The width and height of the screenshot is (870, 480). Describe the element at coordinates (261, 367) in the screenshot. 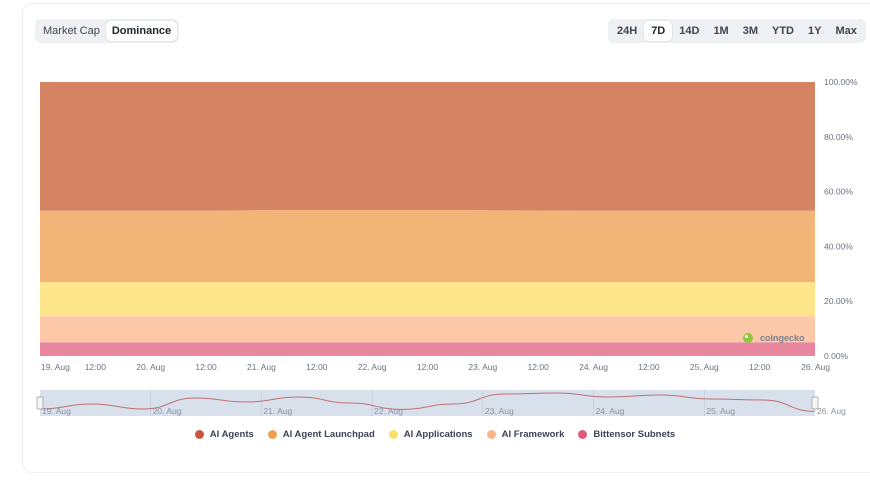

I see `x-tick-label: 21. Aug` at that location.